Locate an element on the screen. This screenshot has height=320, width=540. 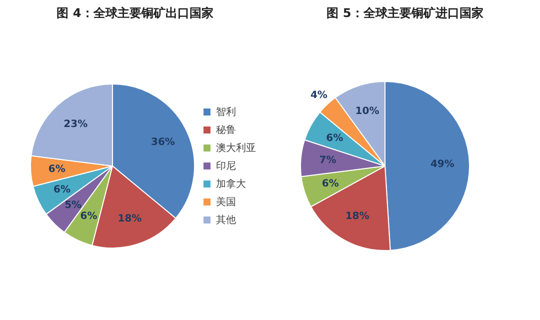
data-label: 49% is located at coordinates (442, 164).